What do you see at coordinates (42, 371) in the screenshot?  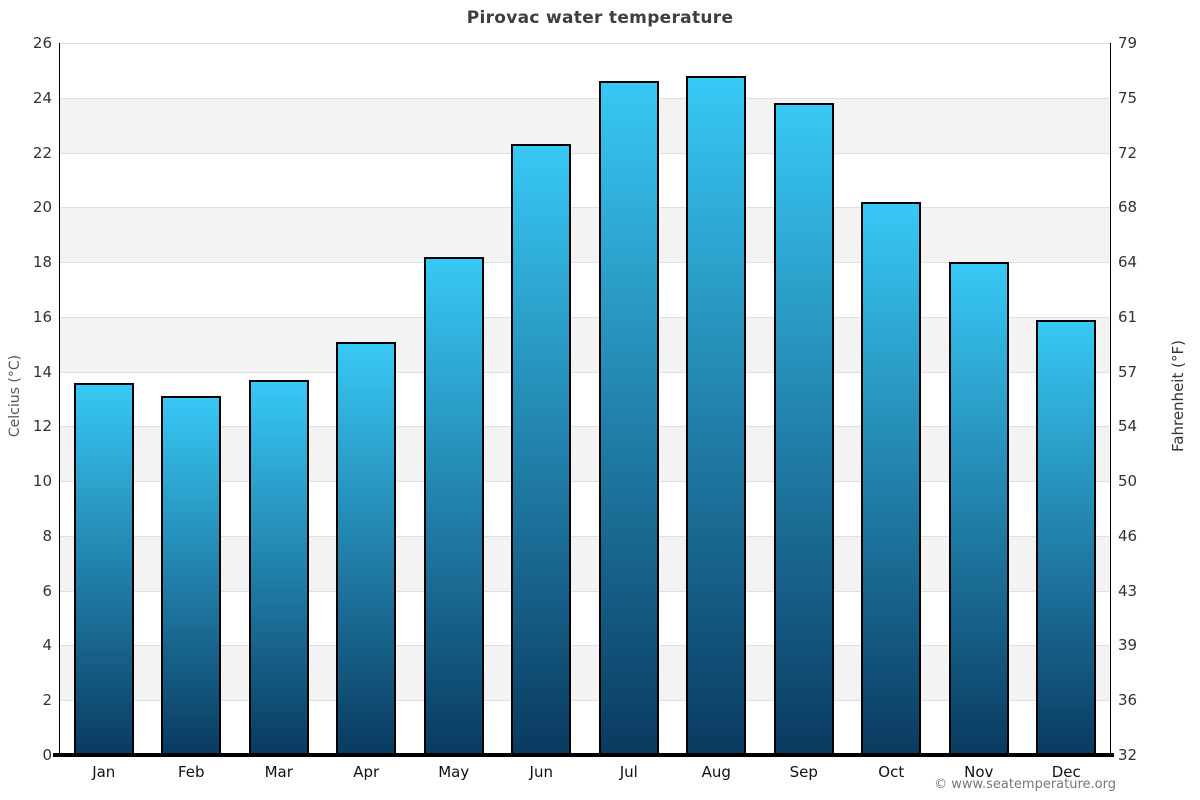 I see `celsius-tick-14: 14` at bounding box center [42, 371].